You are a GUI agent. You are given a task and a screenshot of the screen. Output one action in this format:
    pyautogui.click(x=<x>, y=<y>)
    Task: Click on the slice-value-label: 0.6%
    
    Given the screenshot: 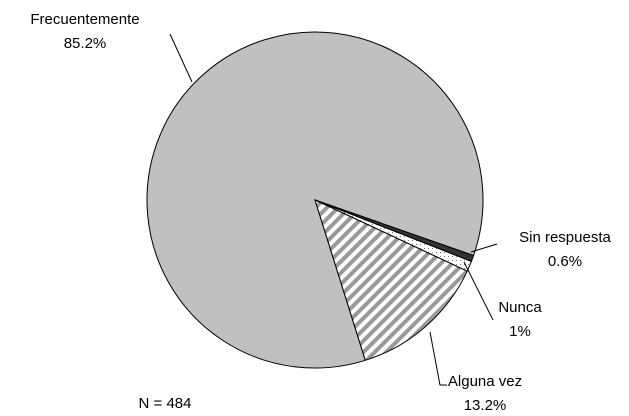 What is the action you would take?
    pyautogui.click(x=565, y=261)
    